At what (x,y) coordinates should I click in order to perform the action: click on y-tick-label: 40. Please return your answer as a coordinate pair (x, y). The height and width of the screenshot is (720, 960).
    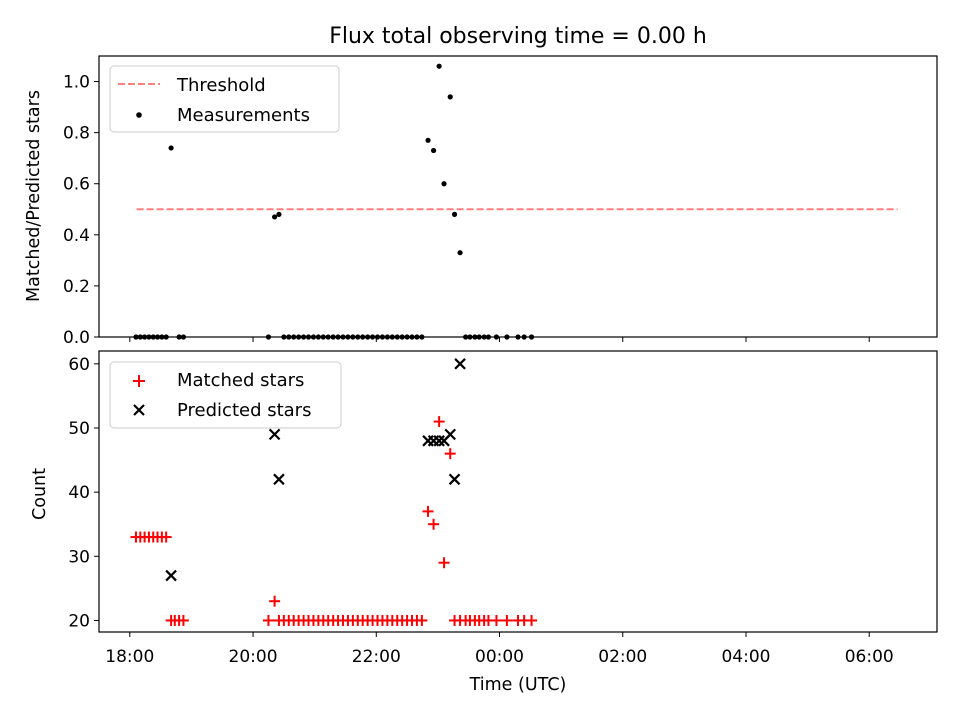
    Looking at the image, I should click on (79, 493).